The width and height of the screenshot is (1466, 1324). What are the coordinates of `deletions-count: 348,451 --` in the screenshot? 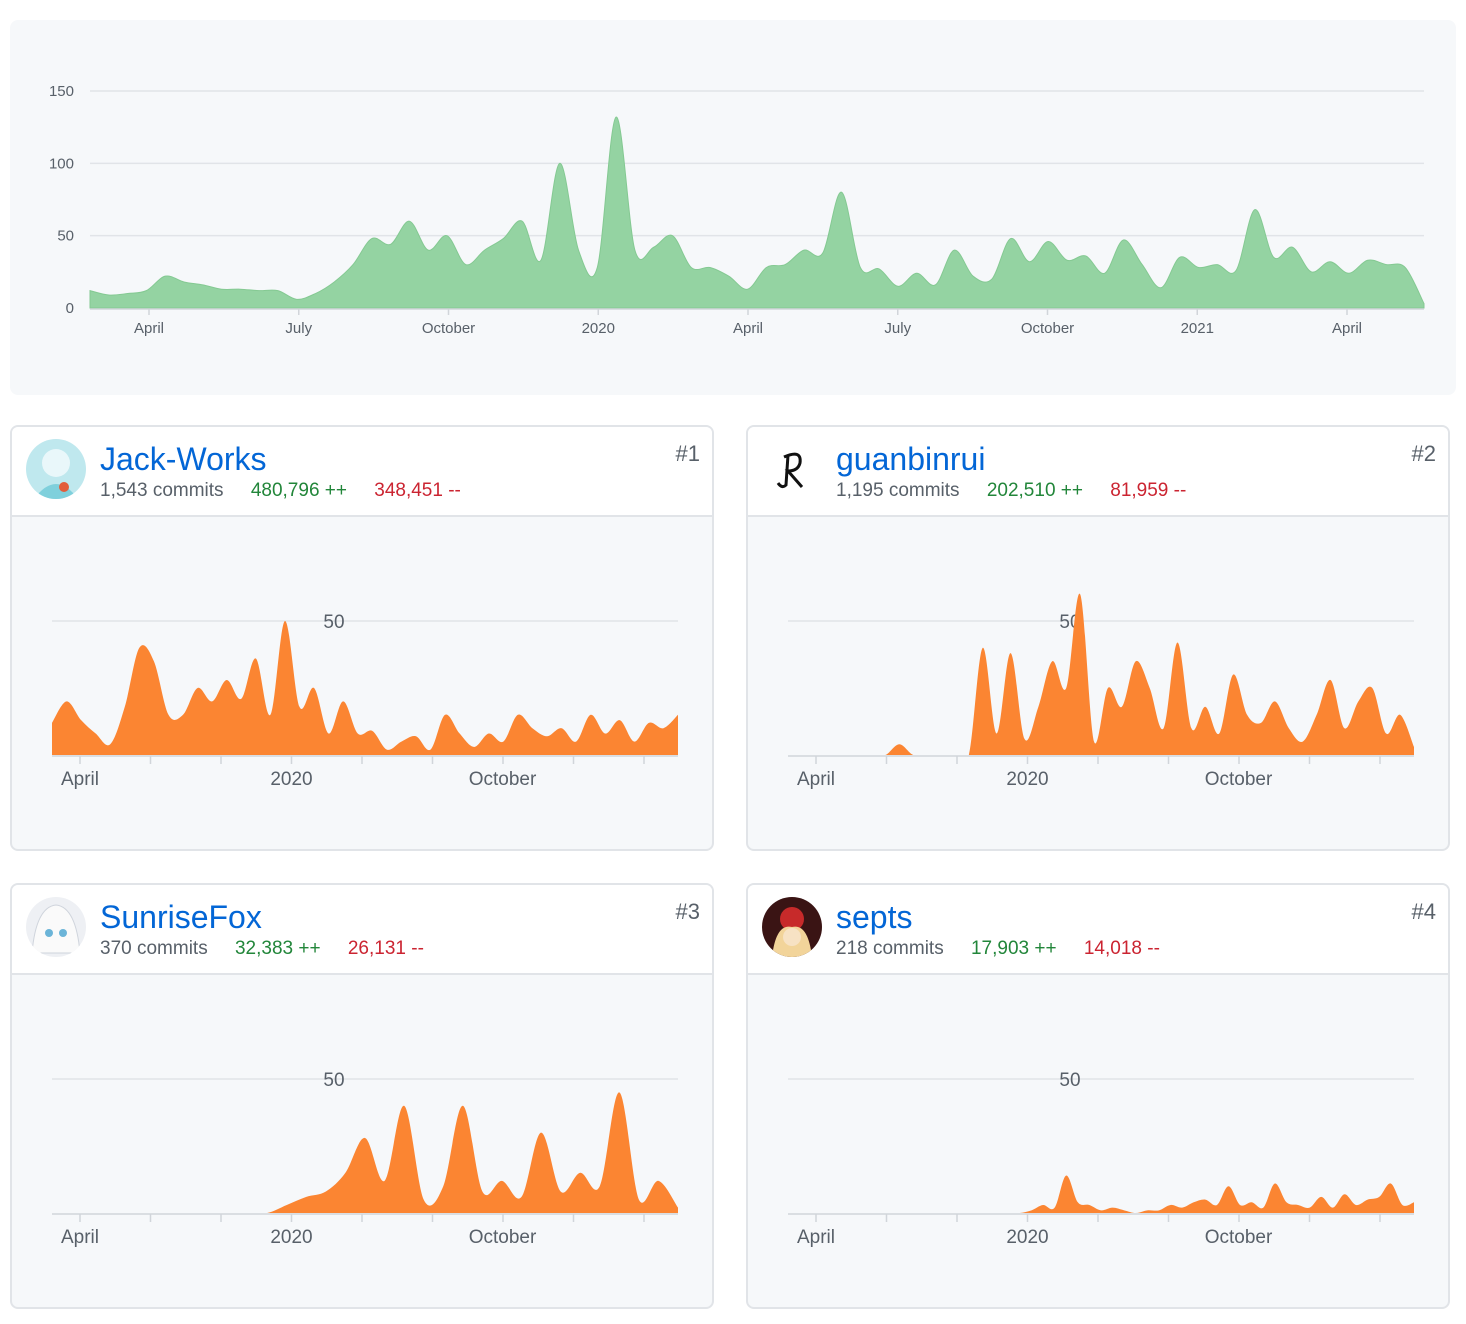 It's located at (417, 490).